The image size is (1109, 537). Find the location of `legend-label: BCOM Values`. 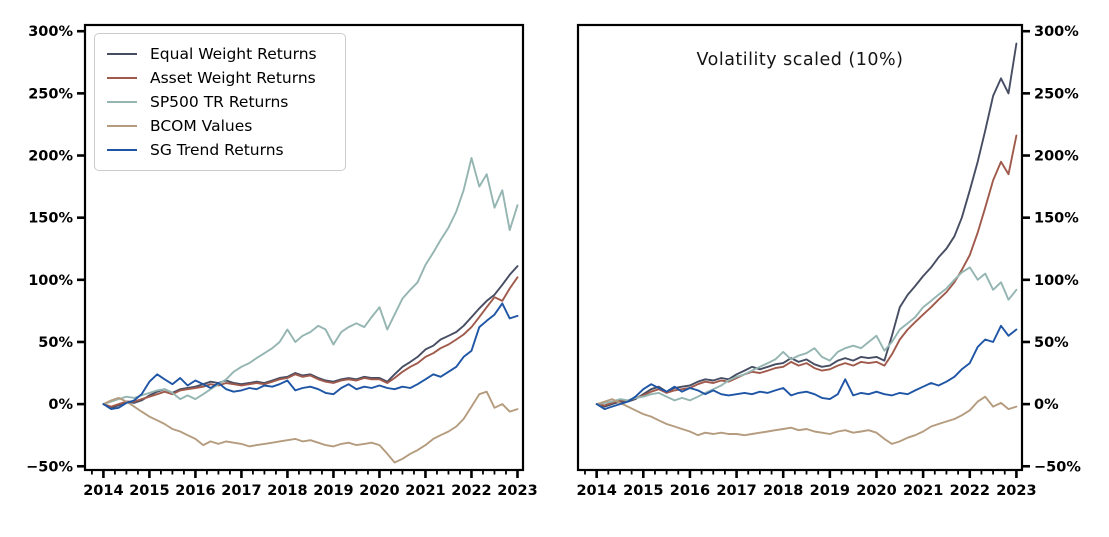

legend-label: BCOM Values is located at coordinates (201, 126).